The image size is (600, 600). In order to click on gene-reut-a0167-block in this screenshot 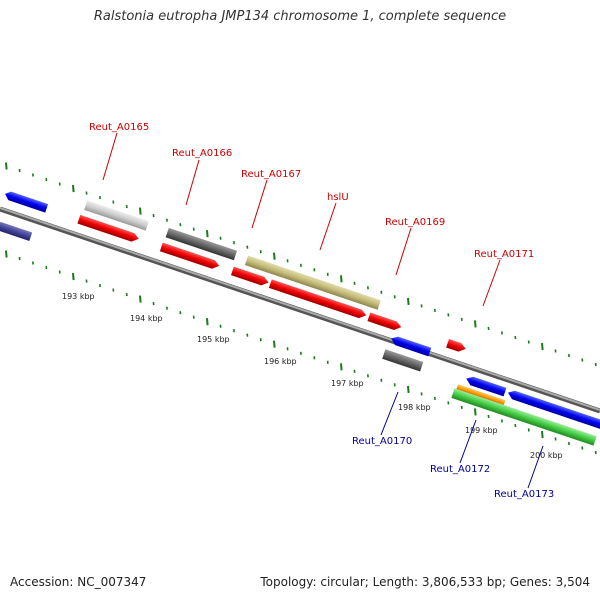, I will do `click(265, 266)`.